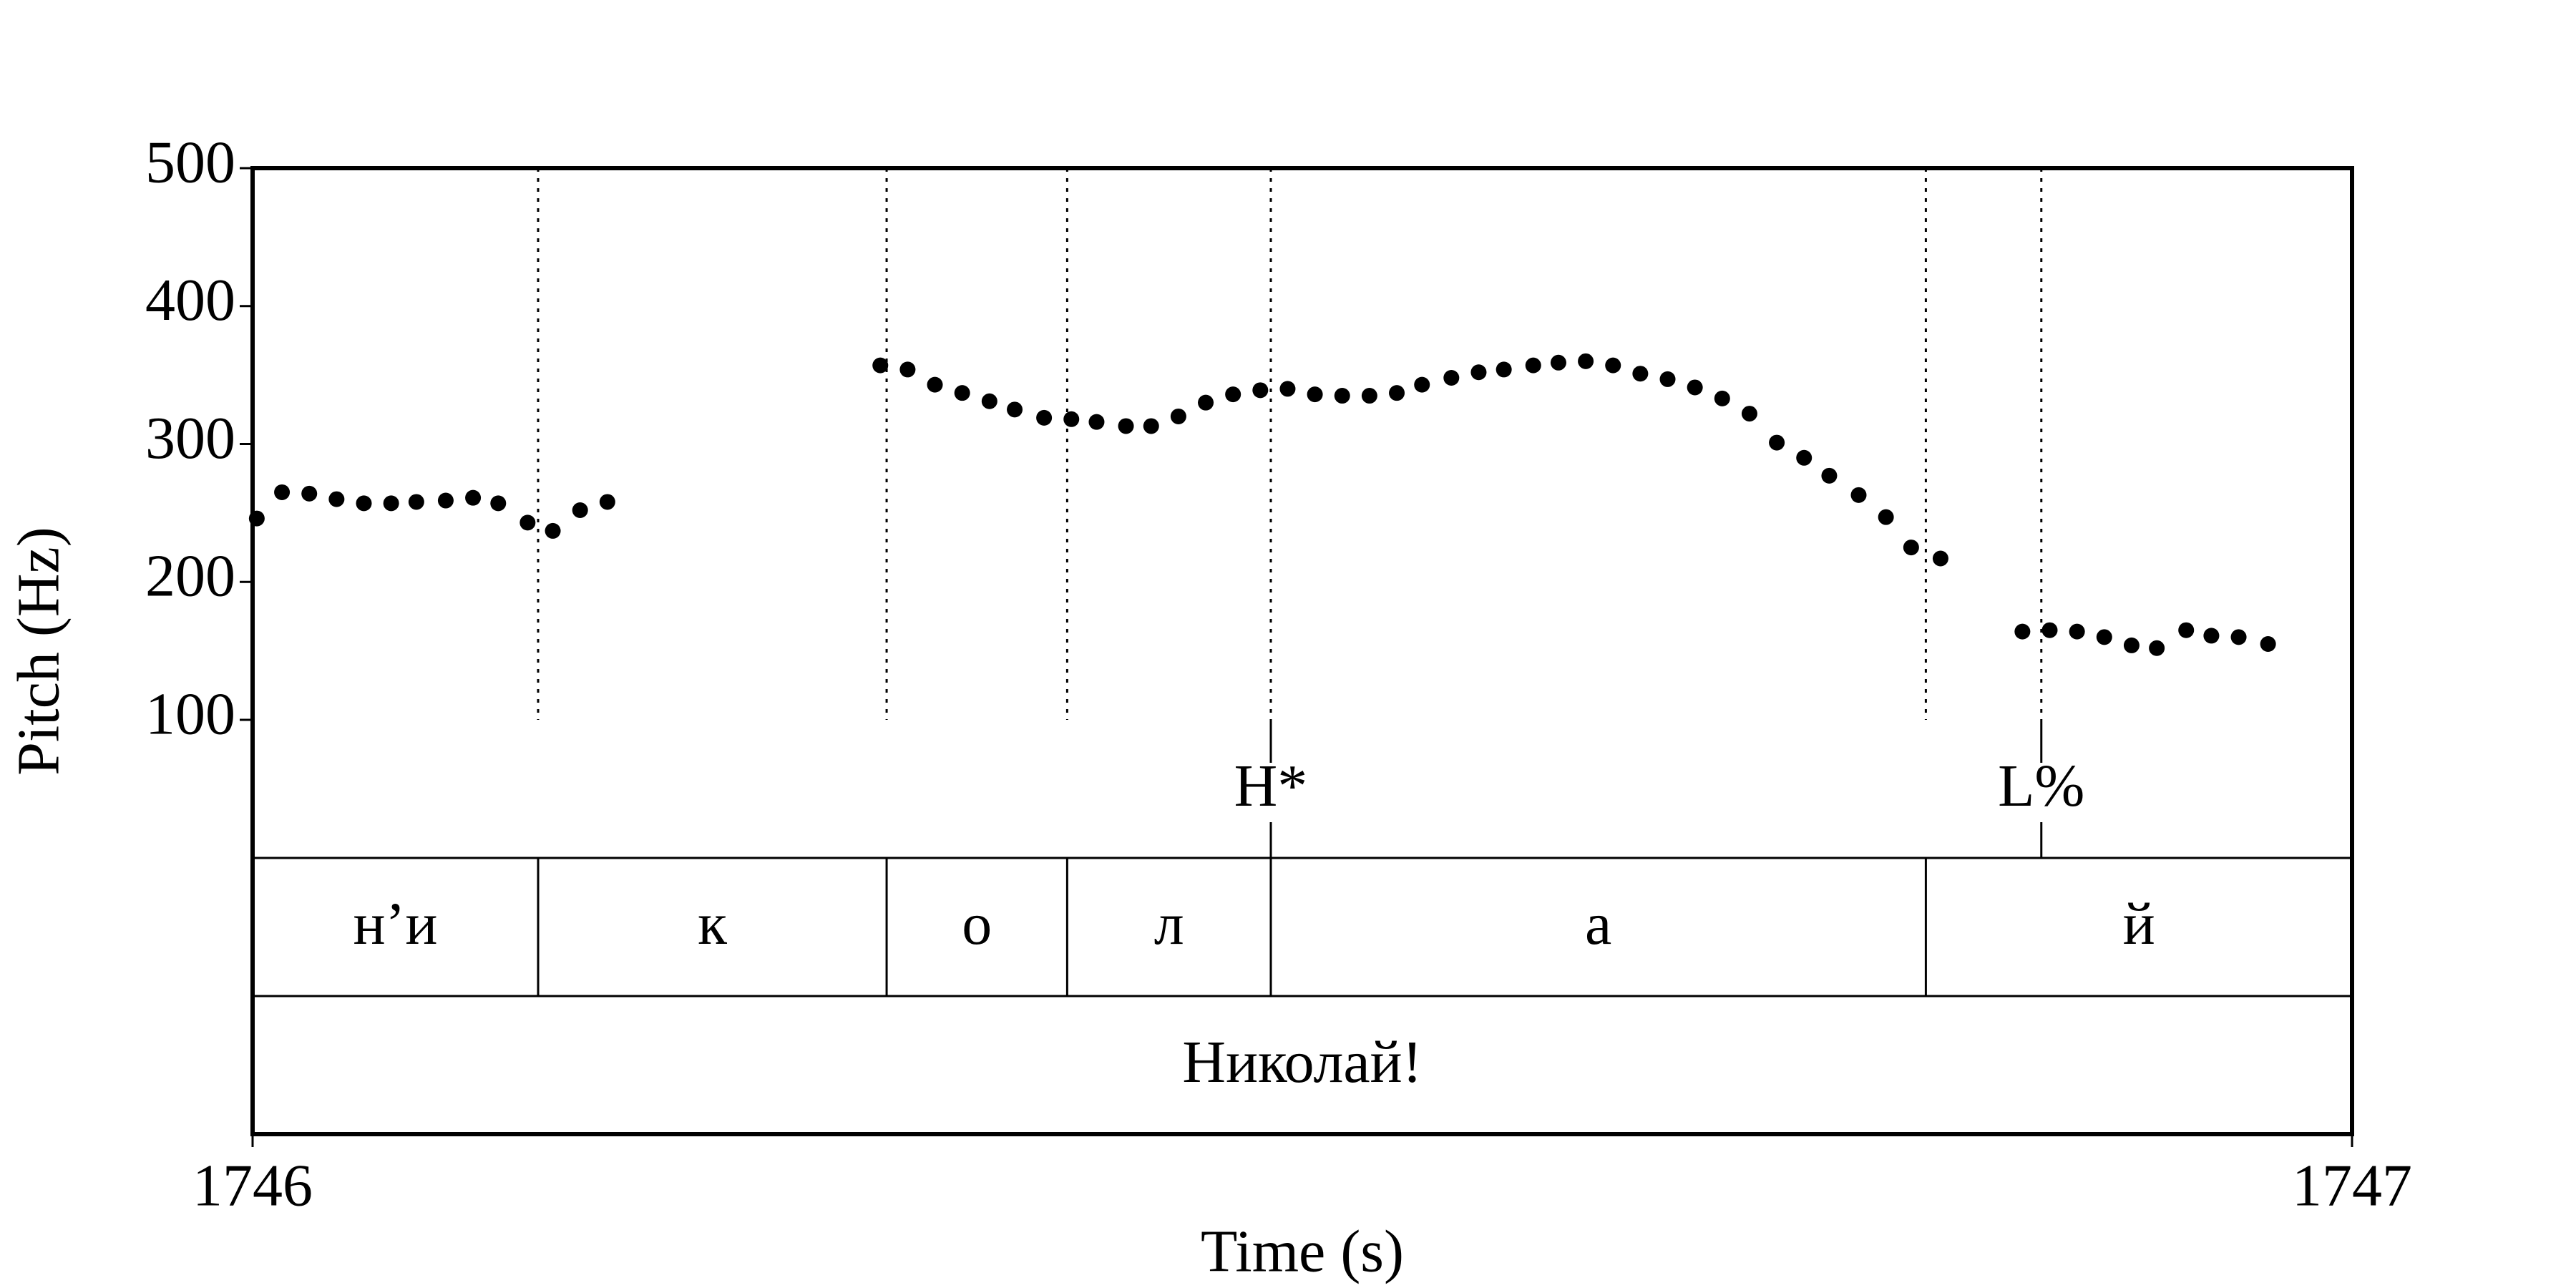  I want to click on tier-label: й, so click(2139, 924).